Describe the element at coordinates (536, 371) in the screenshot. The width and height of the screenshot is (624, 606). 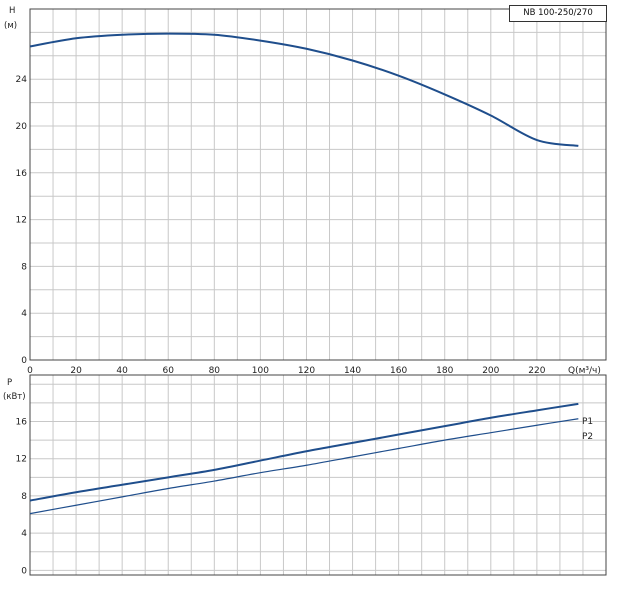
I see `x-tick-label: 220` at that location.